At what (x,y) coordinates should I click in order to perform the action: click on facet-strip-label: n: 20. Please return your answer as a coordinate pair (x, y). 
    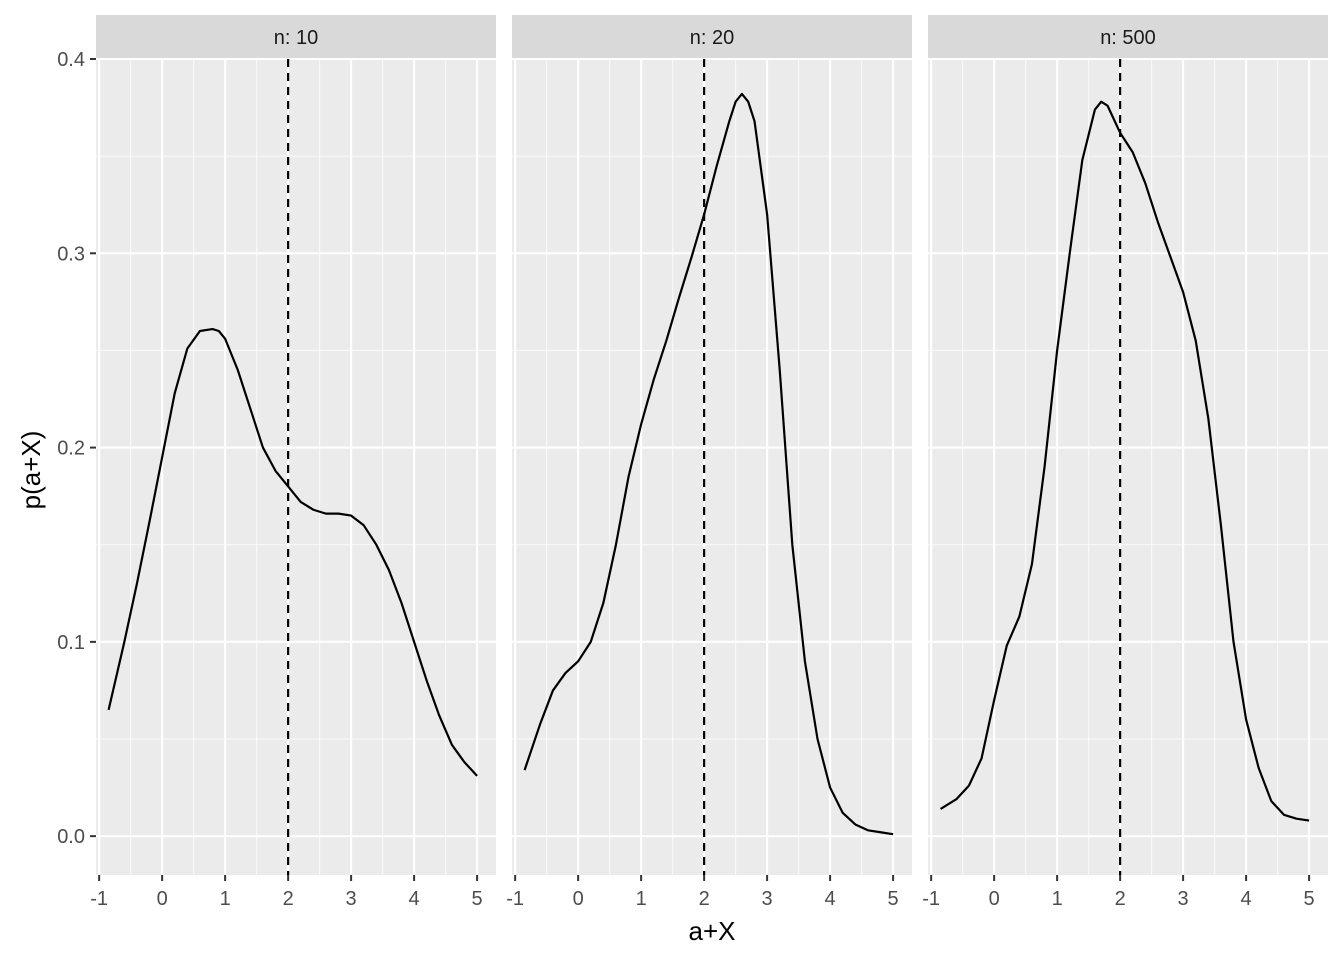
    Looking at the image, I should click on (712, 38).